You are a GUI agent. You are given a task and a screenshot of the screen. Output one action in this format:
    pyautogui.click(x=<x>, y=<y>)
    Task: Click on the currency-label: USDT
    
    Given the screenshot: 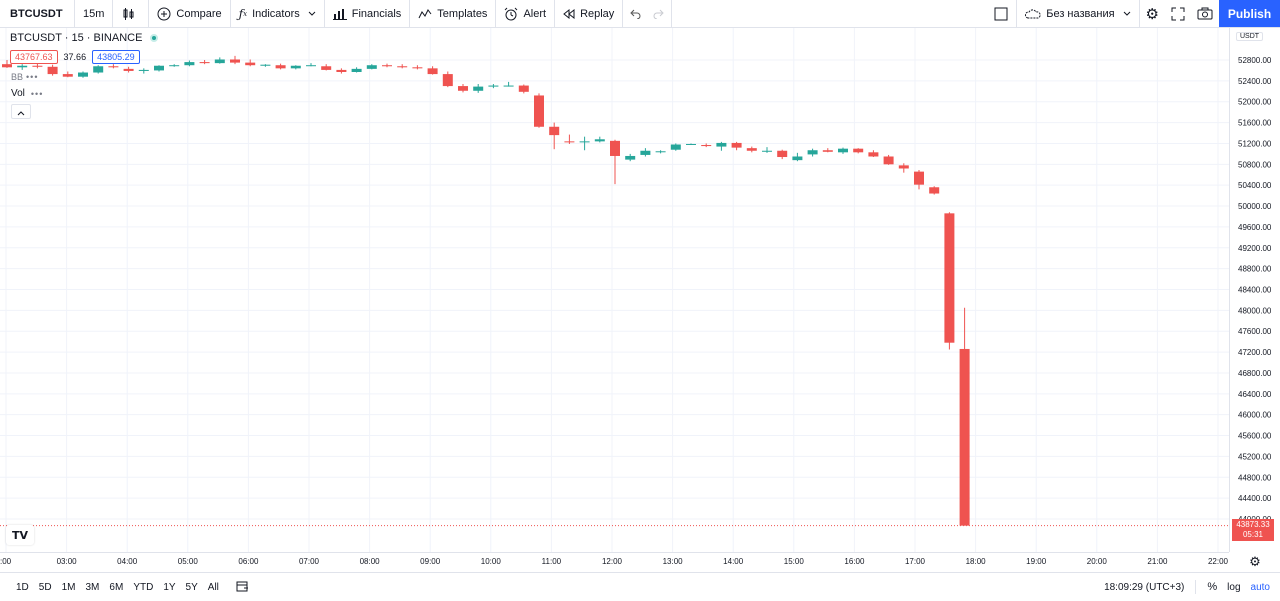 What is the action you would take?
    pyautogui.click(x=1250, y=36)
    